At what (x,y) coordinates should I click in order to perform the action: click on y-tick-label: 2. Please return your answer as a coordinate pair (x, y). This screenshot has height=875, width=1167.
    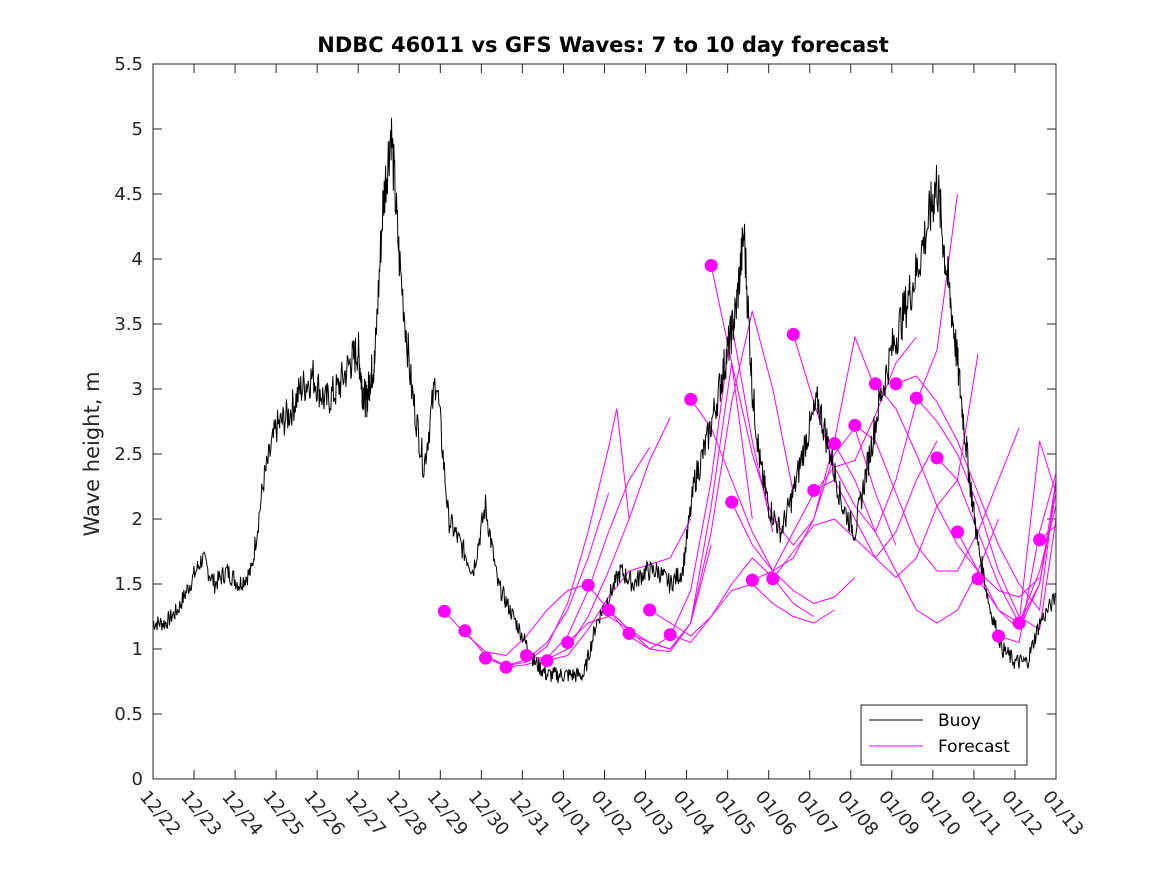
    Looking at the image, I should click on (137, 519).